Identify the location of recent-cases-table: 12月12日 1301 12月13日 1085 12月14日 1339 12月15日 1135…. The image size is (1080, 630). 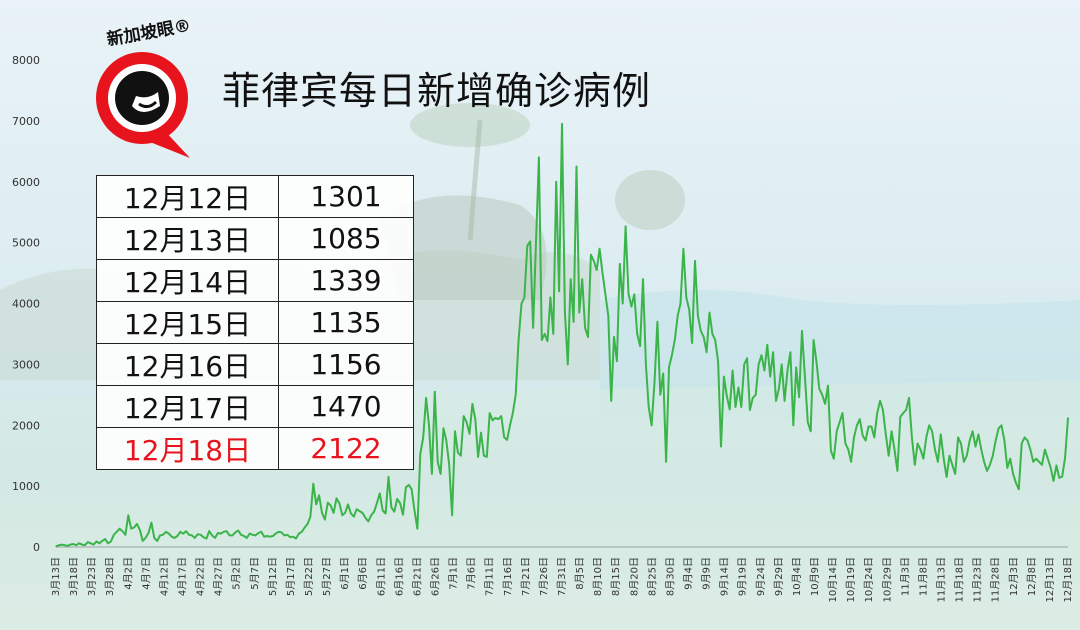
(255, 322).